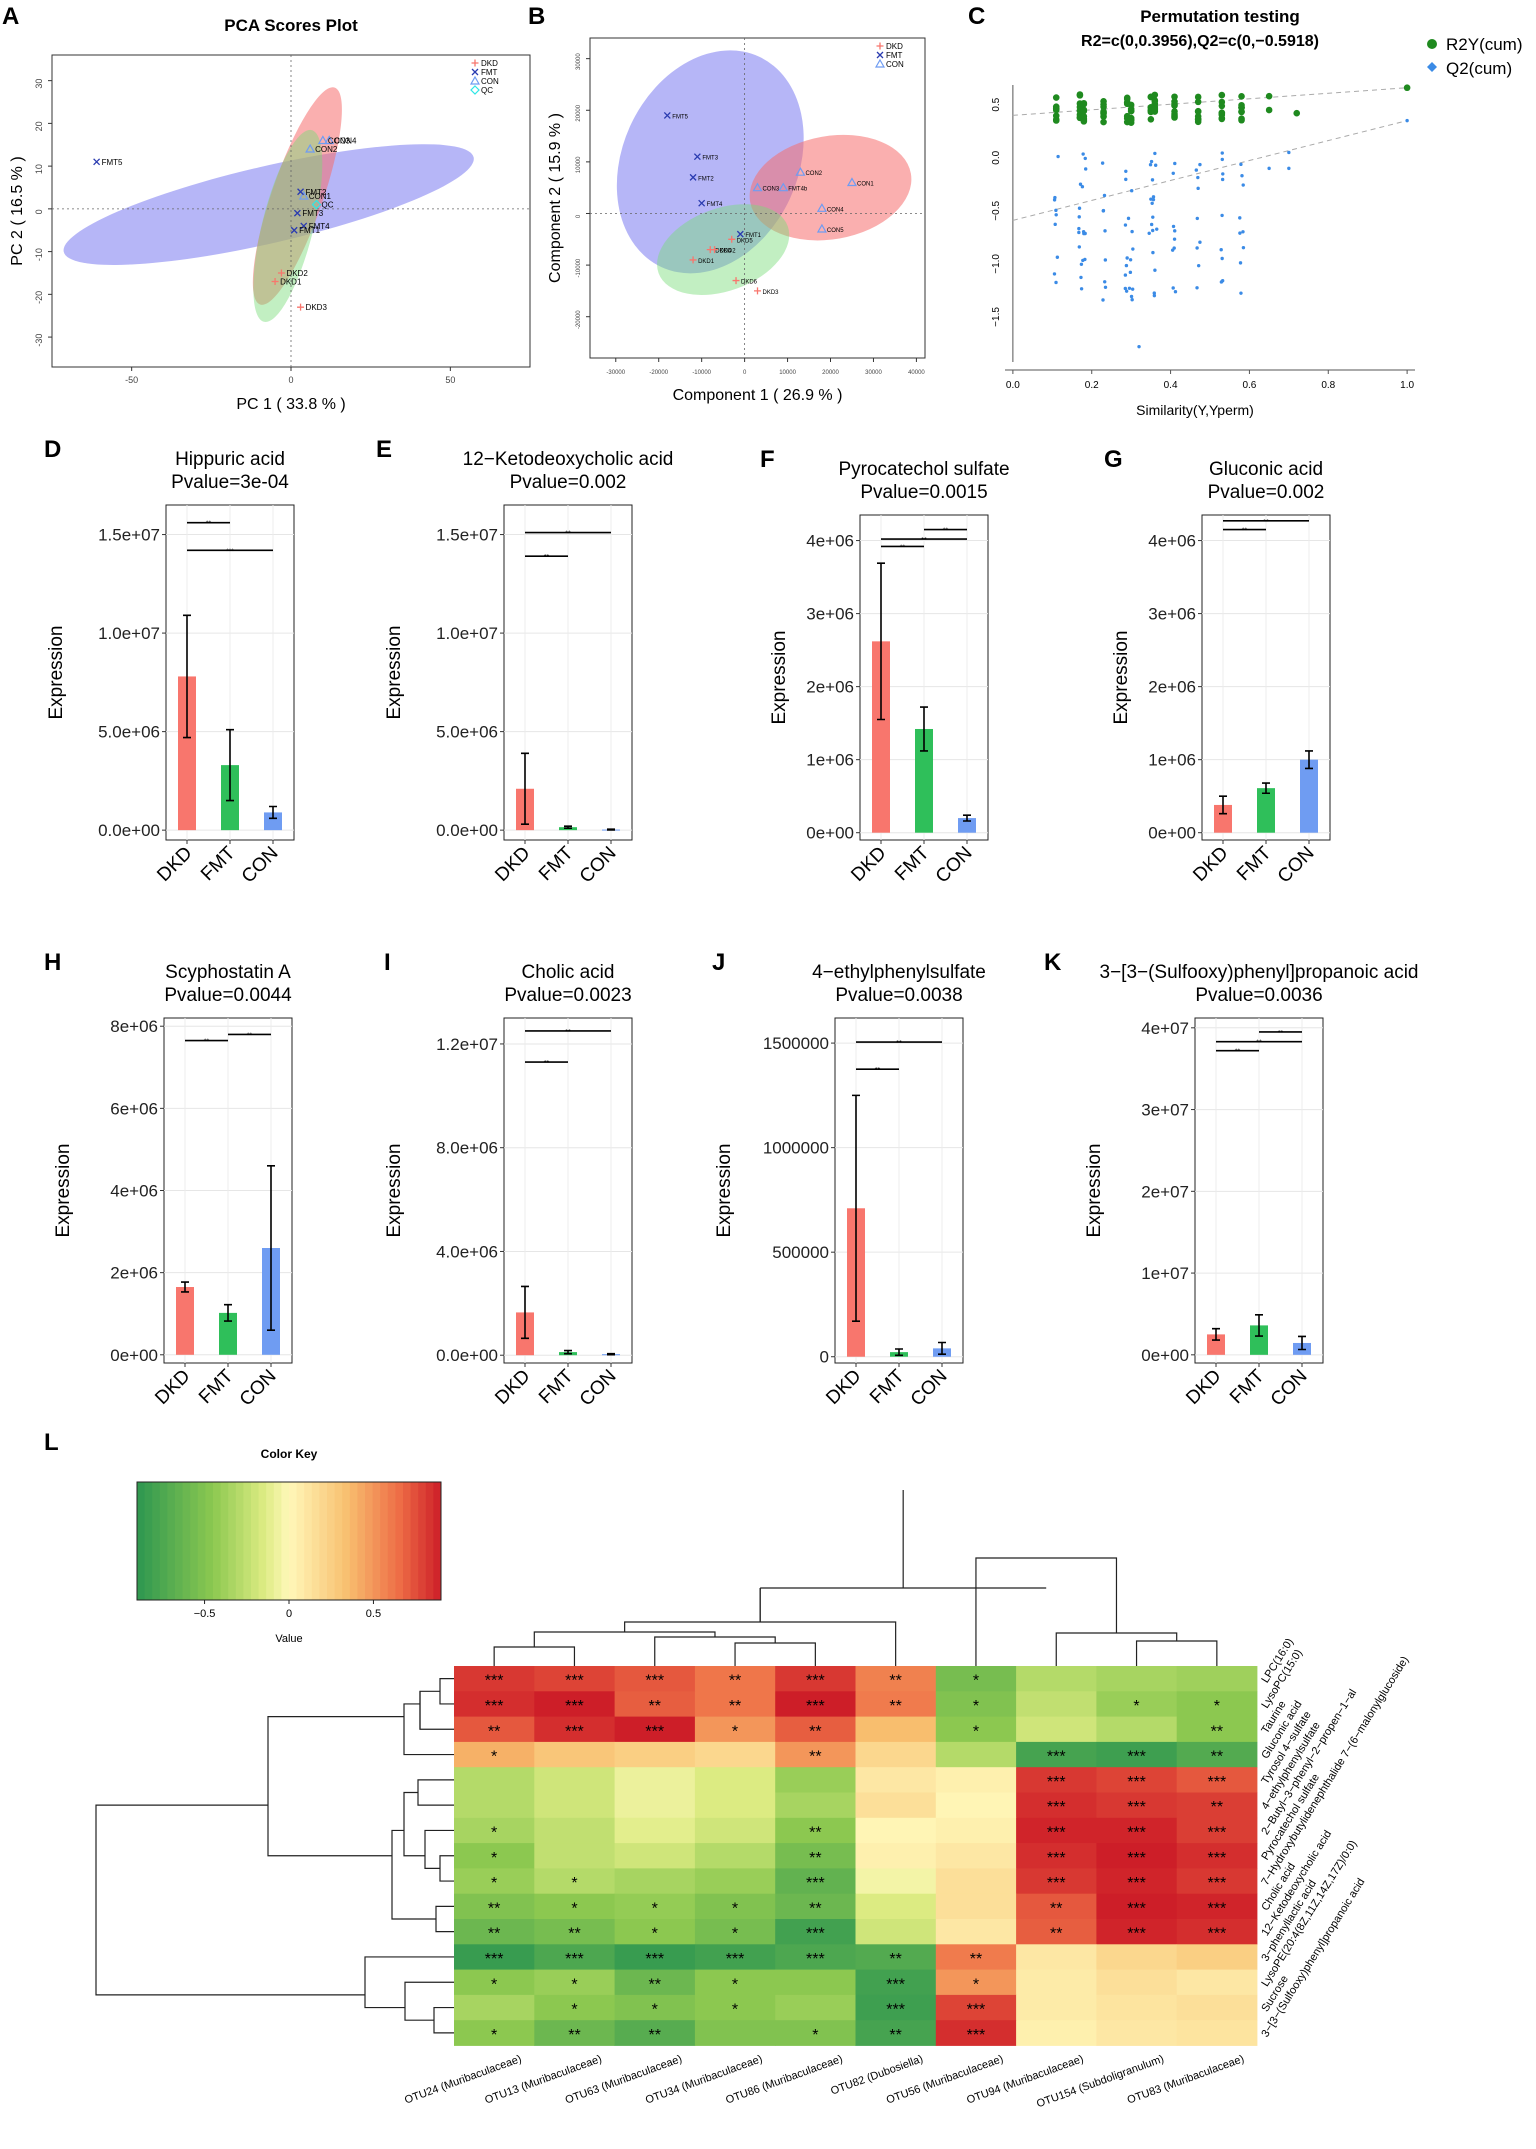  What do you see at coordinates (1247, 1386) in the screenshot?
I see `x-tick-label: FMT` at bounding box center [1247, 1386].